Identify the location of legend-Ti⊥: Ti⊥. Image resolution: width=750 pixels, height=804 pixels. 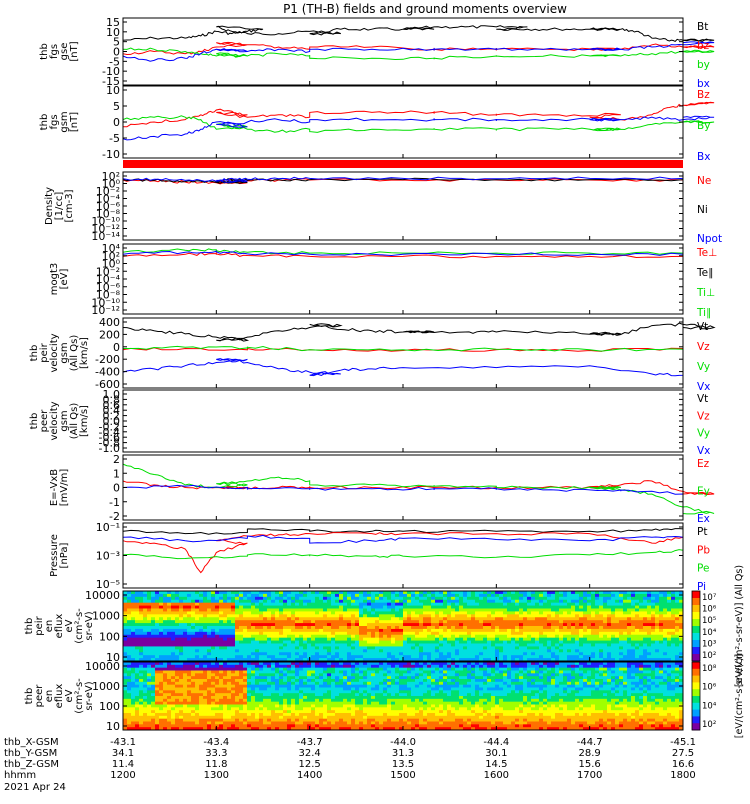
(705, 293).